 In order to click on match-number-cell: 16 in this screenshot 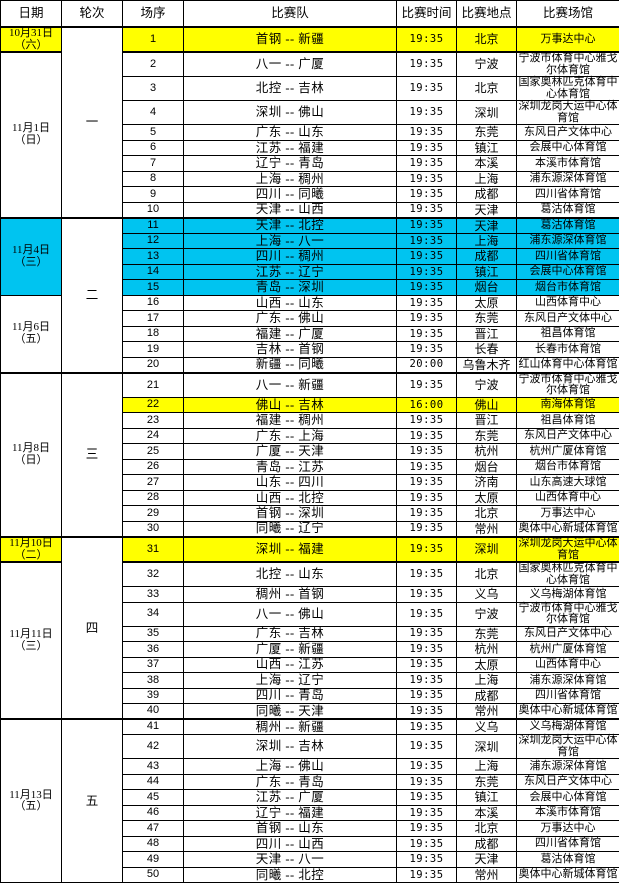, I will do `click(153, 303)`.